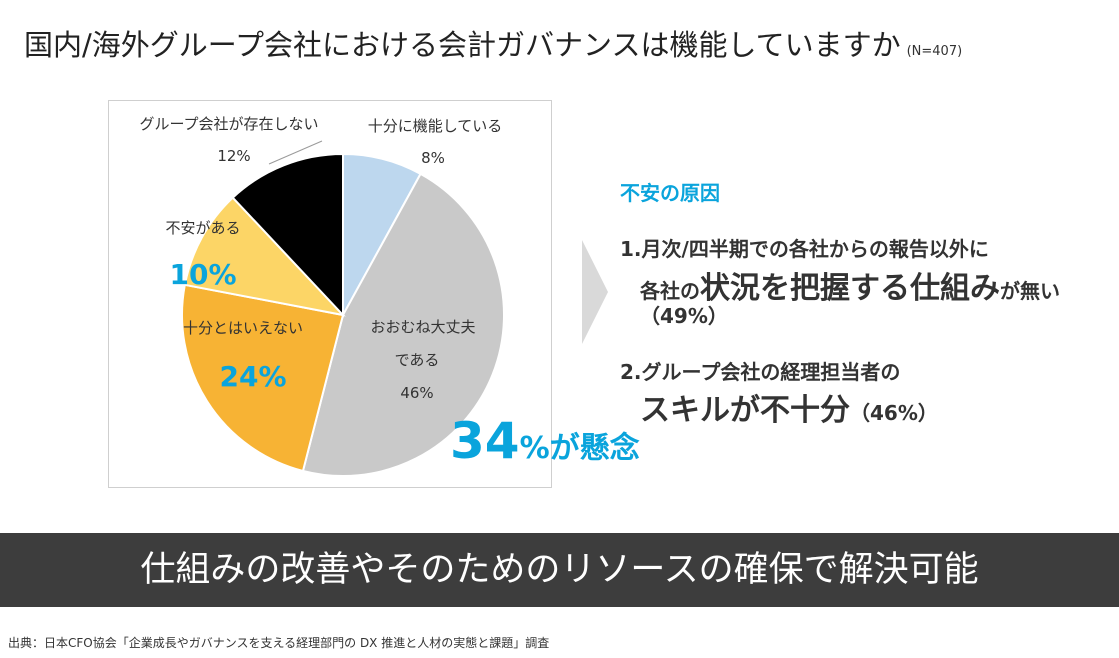 Image resolution: width=1119 pixels, height=658 pixels. What do you see at coordinates (433, 158) in the screenshot?
I see `slice-label-s0-pct: 8%` at bounding box center [433, 158].